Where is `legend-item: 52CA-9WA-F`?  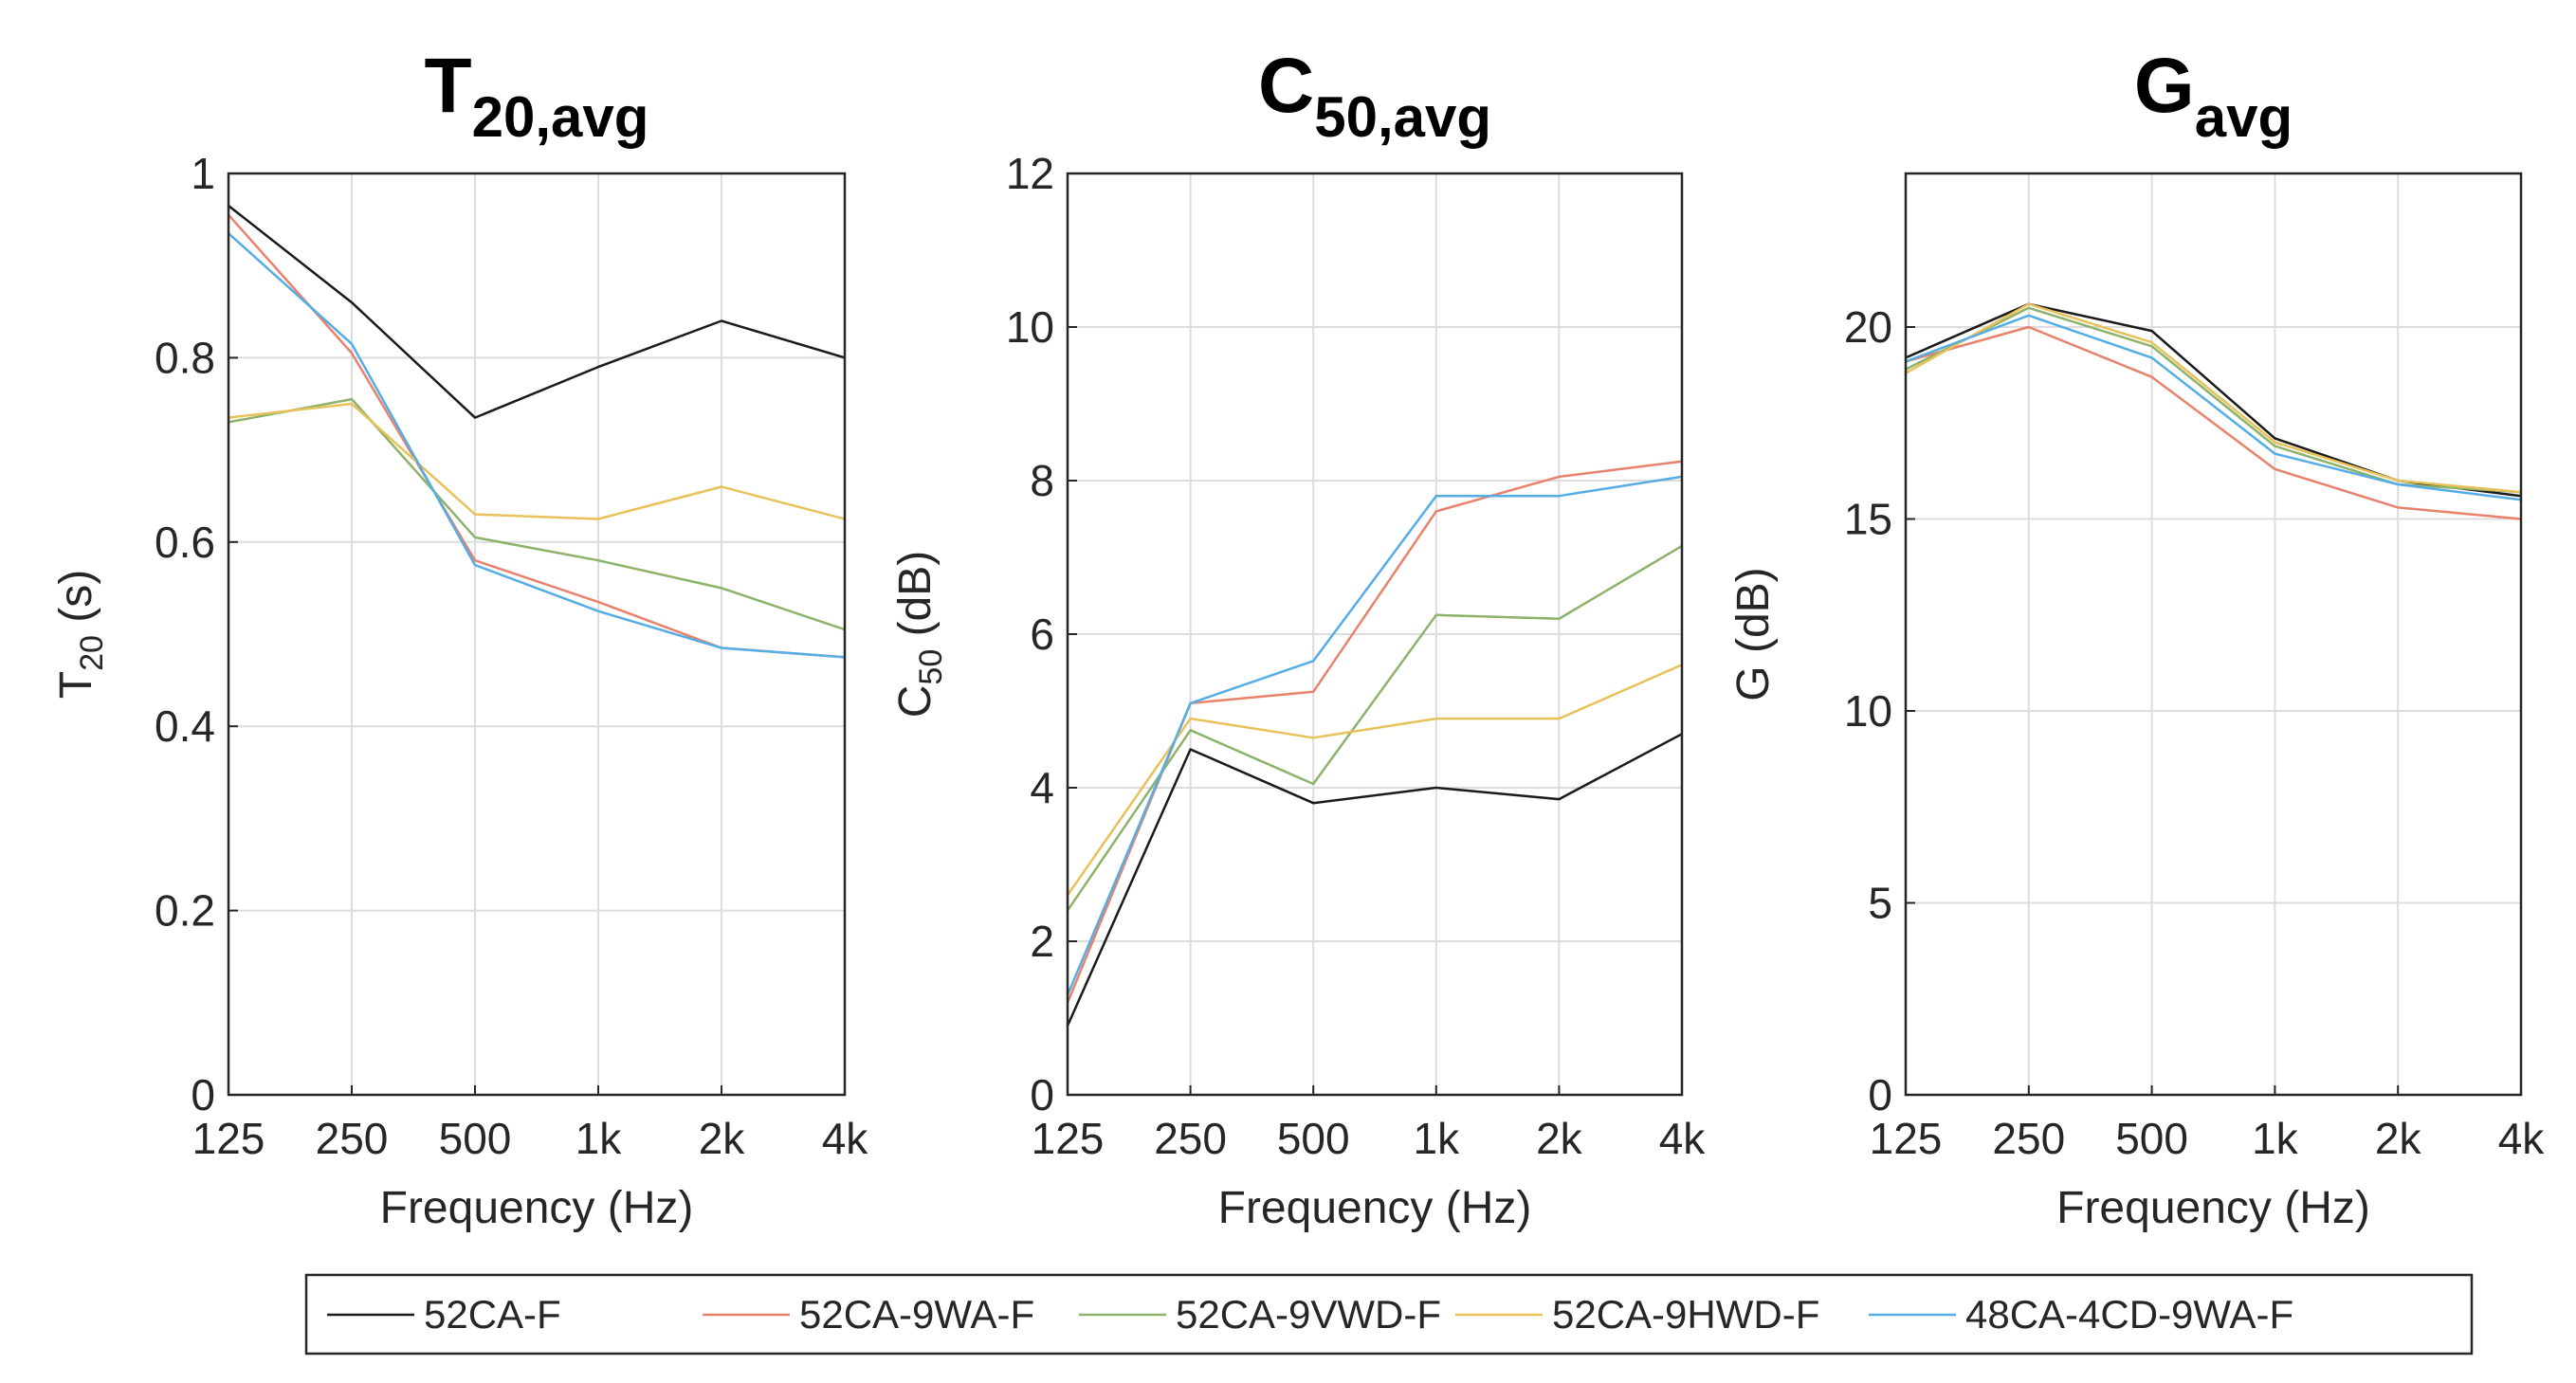 legend-item: 52CA-9WA-F is located at coordinates (868, 1314).